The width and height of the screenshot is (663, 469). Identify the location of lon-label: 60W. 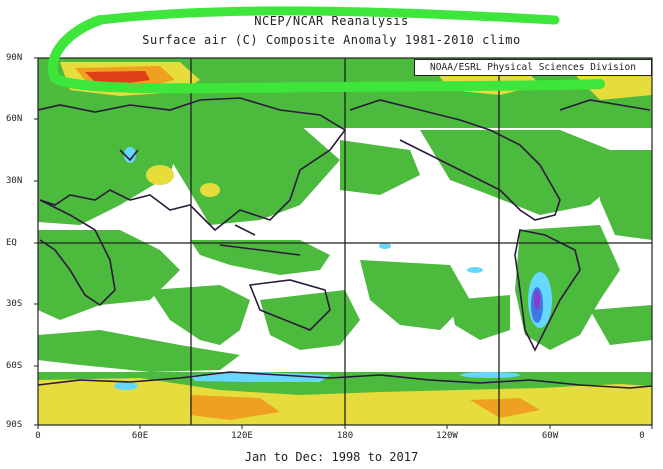
(550, 436).